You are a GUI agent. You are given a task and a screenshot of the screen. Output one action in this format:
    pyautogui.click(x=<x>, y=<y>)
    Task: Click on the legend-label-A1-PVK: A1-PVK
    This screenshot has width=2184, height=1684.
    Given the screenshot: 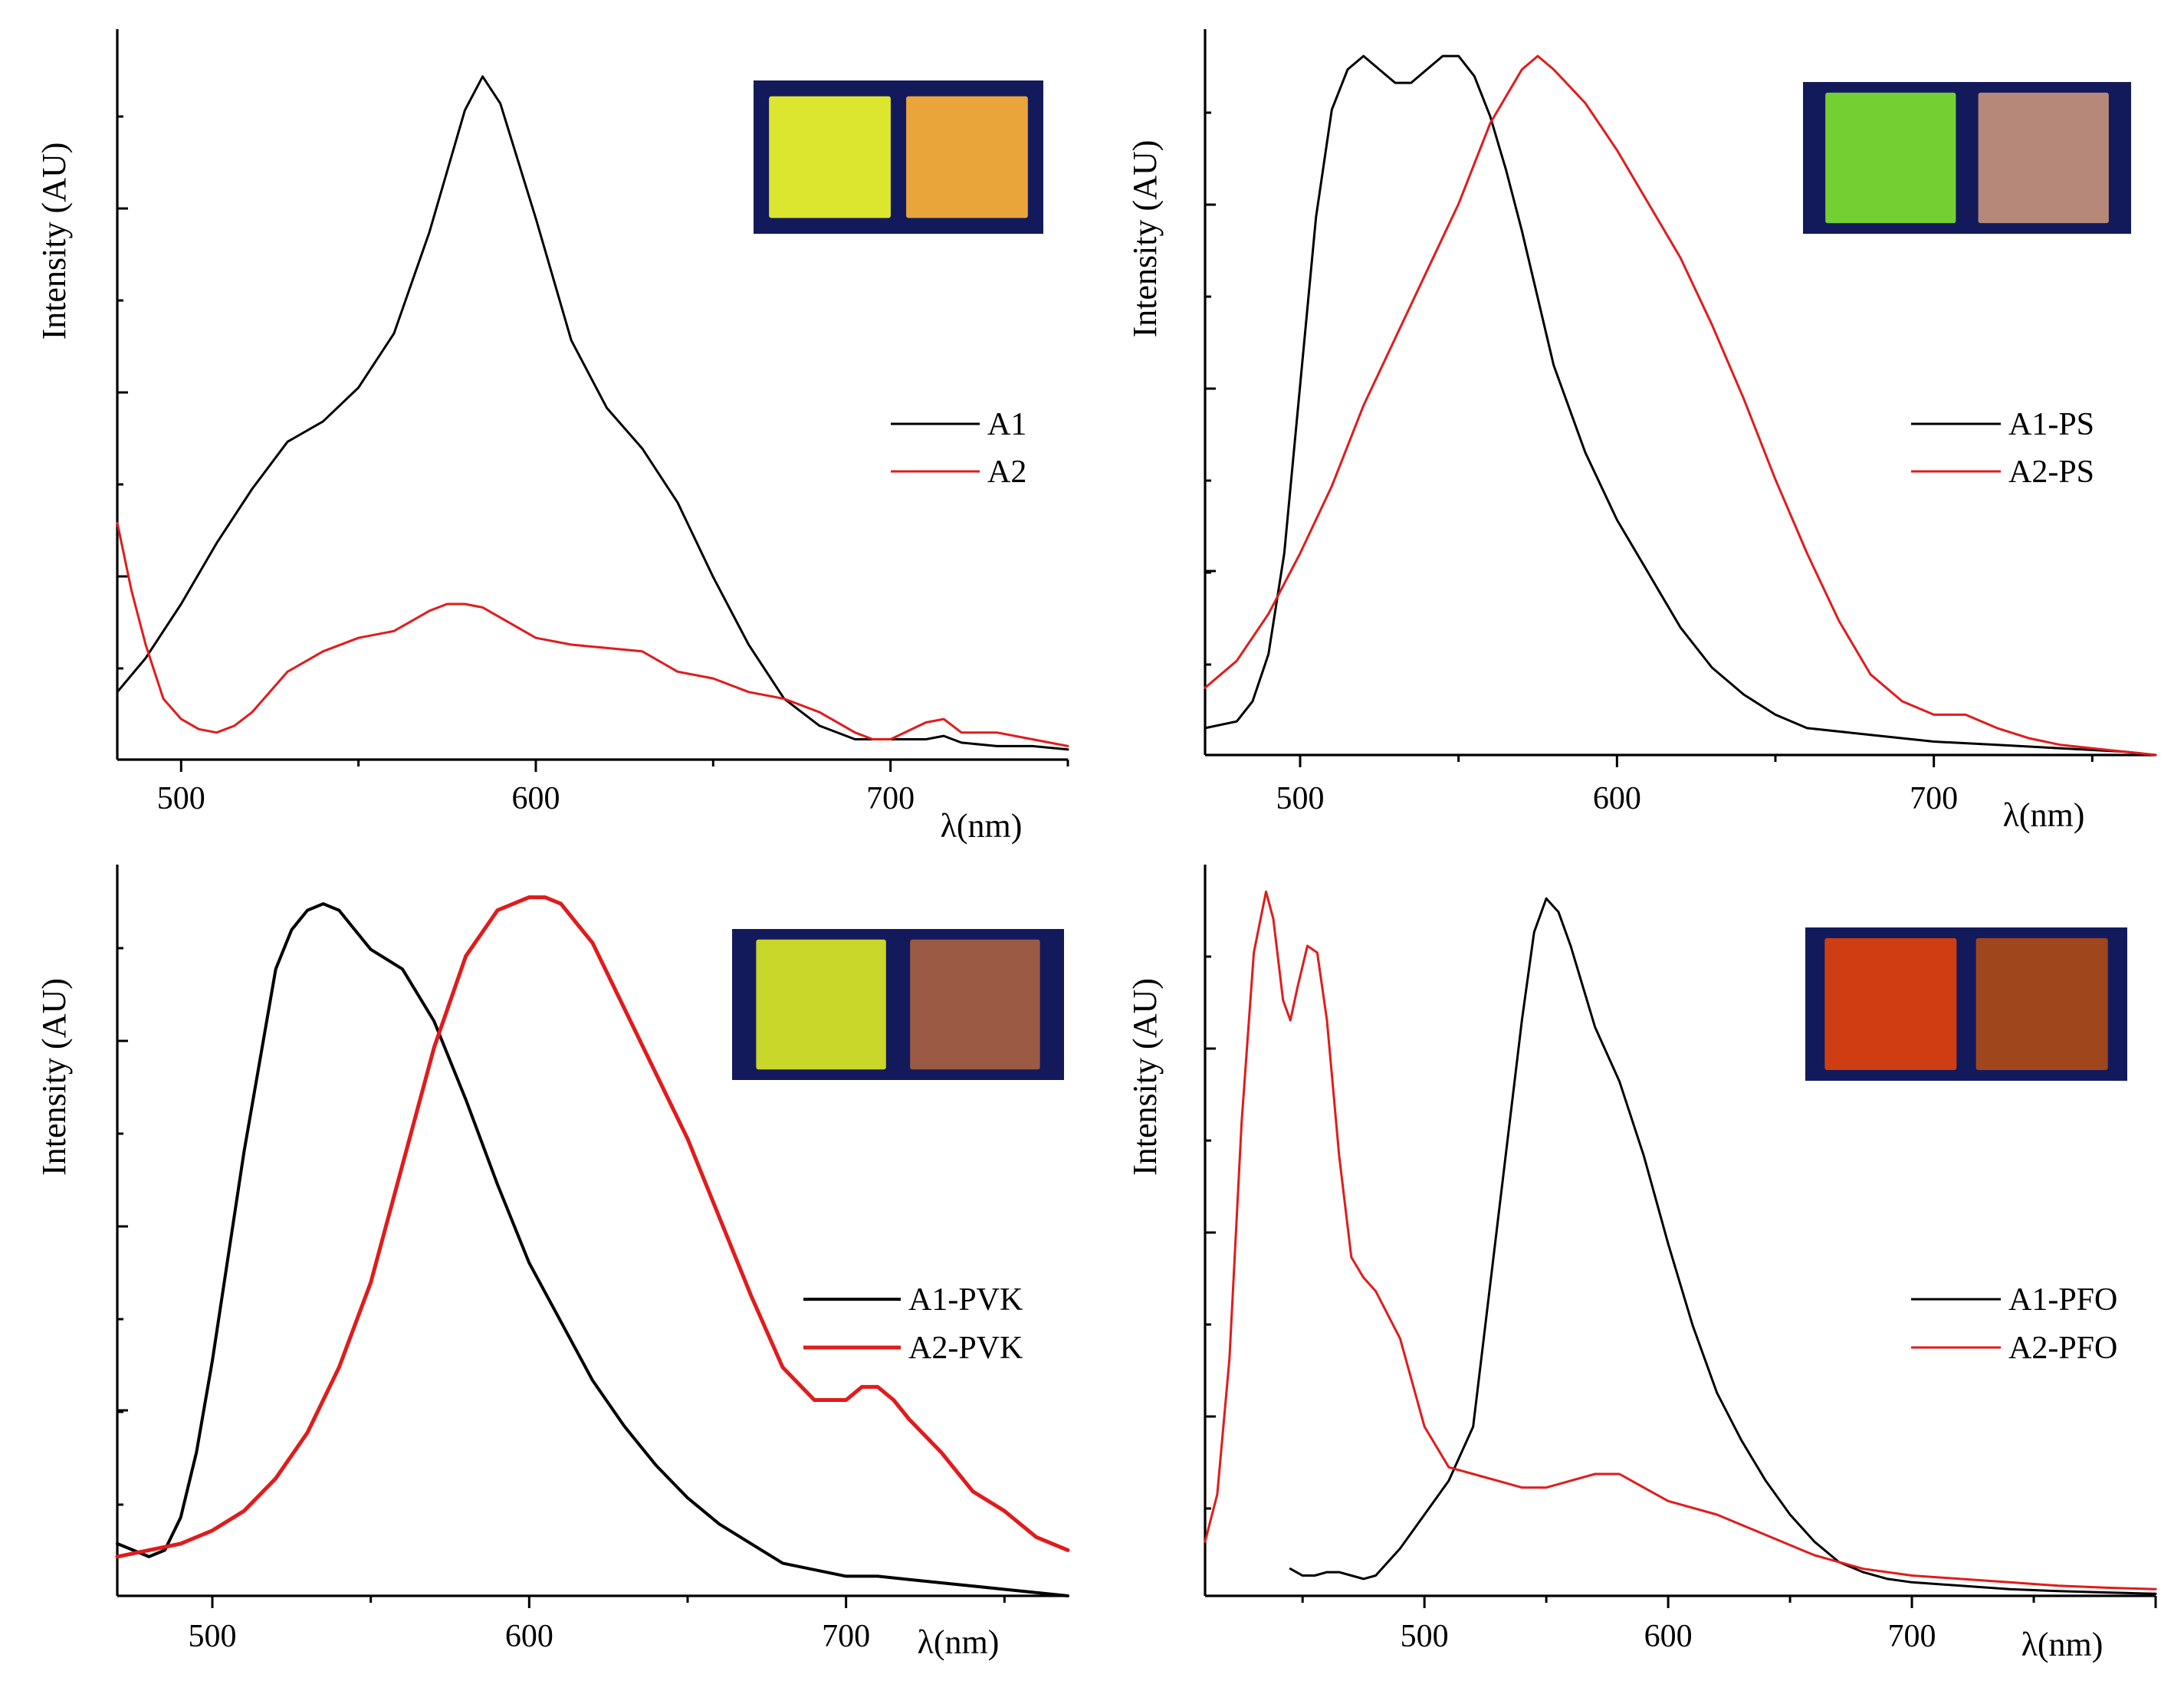 What is the action you would take?
    pyautogui.click(x=965, y=1300)
    